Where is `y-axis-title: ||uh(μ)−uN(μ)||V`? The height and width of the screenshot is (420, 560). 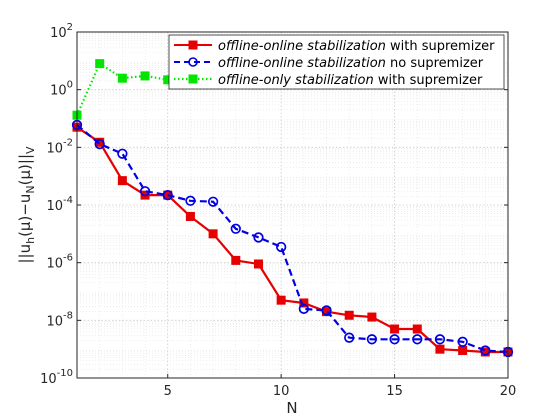
y-axis-title: ||uh(μ)−uN(μ)||V is located at coordinates (26, 205).